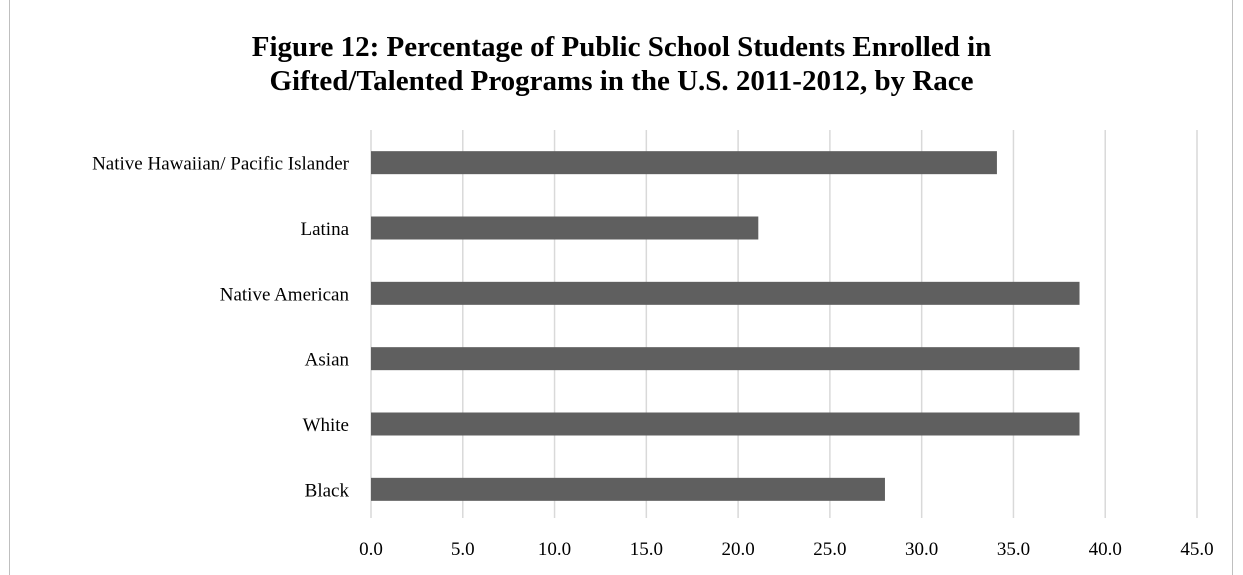  Describe the element at coordinates (371, 549) in the screenshot. I see `x-tick-label: 0.0` at that location.